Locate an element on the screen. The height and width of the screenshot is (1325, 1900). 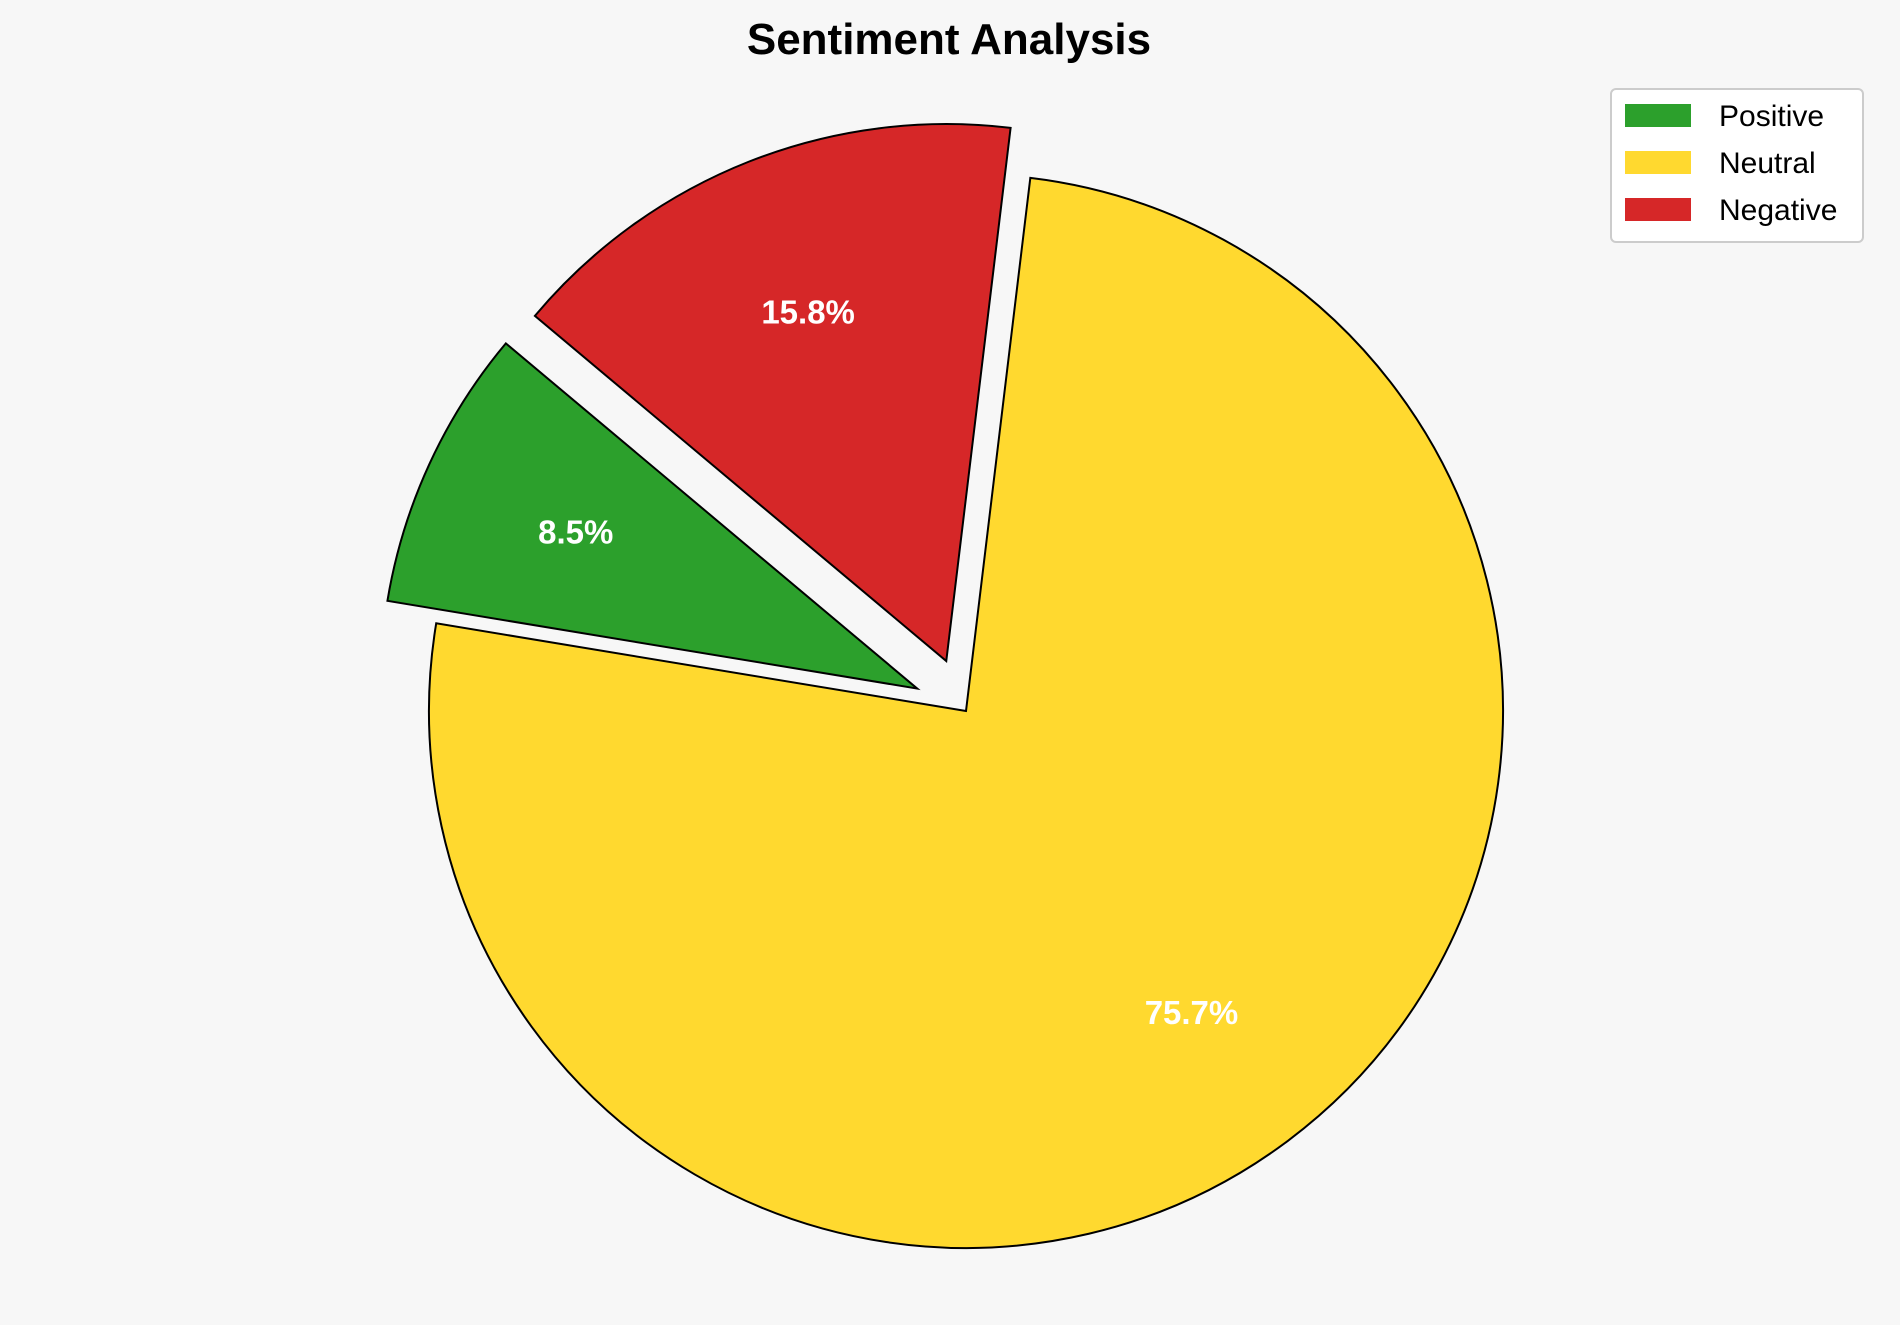
slice-positive is located at coordinates (653, 516).